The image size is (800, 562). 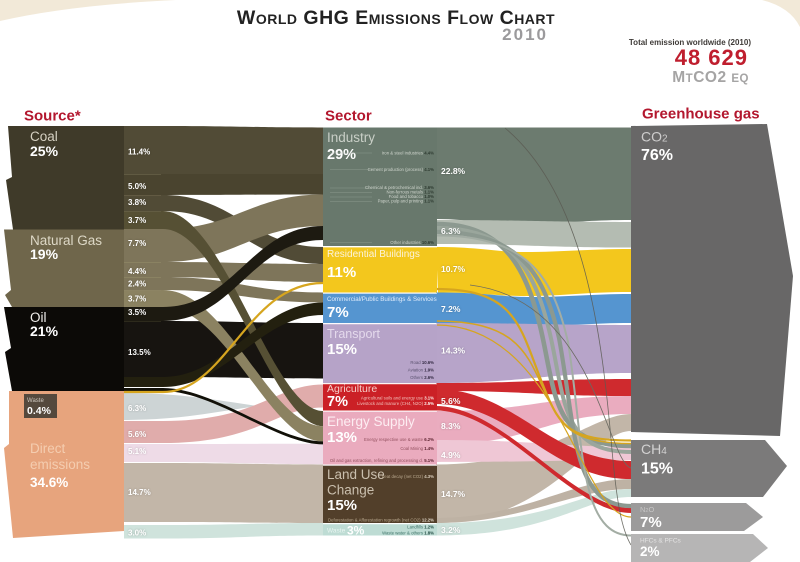 I want to click on svg-text: Food and tobacco 1.0%, so click(x=412, y=196).